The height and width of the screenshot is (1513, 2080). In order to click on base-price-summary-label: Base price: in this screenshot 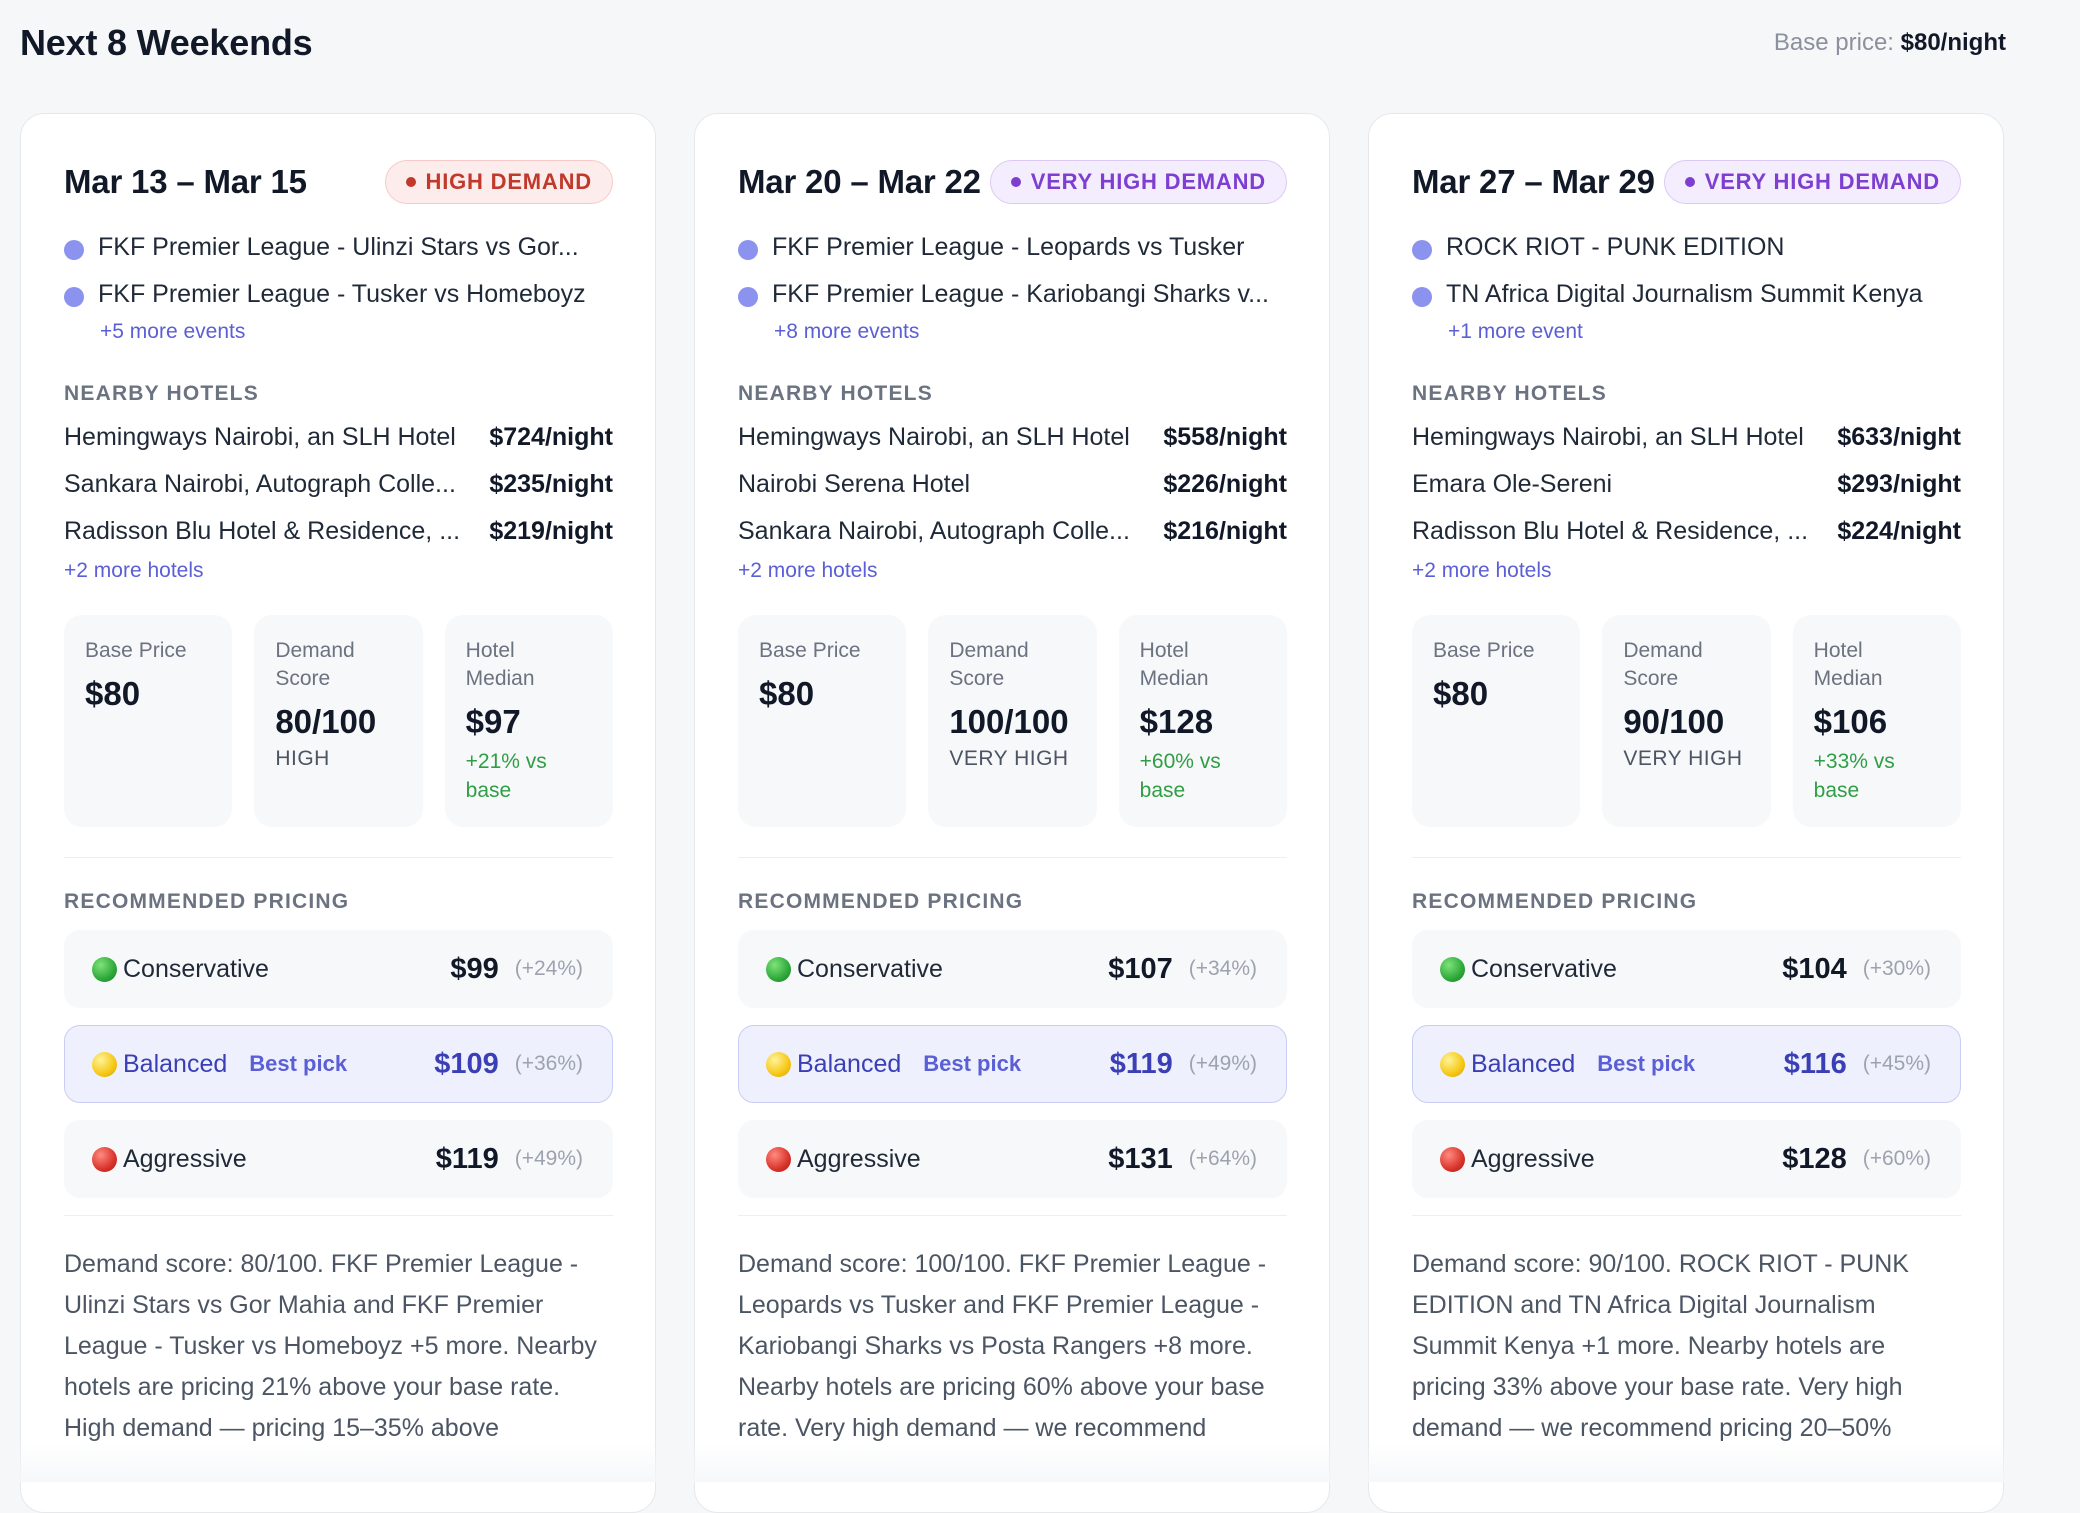, I will do `click(1833, 42)`.